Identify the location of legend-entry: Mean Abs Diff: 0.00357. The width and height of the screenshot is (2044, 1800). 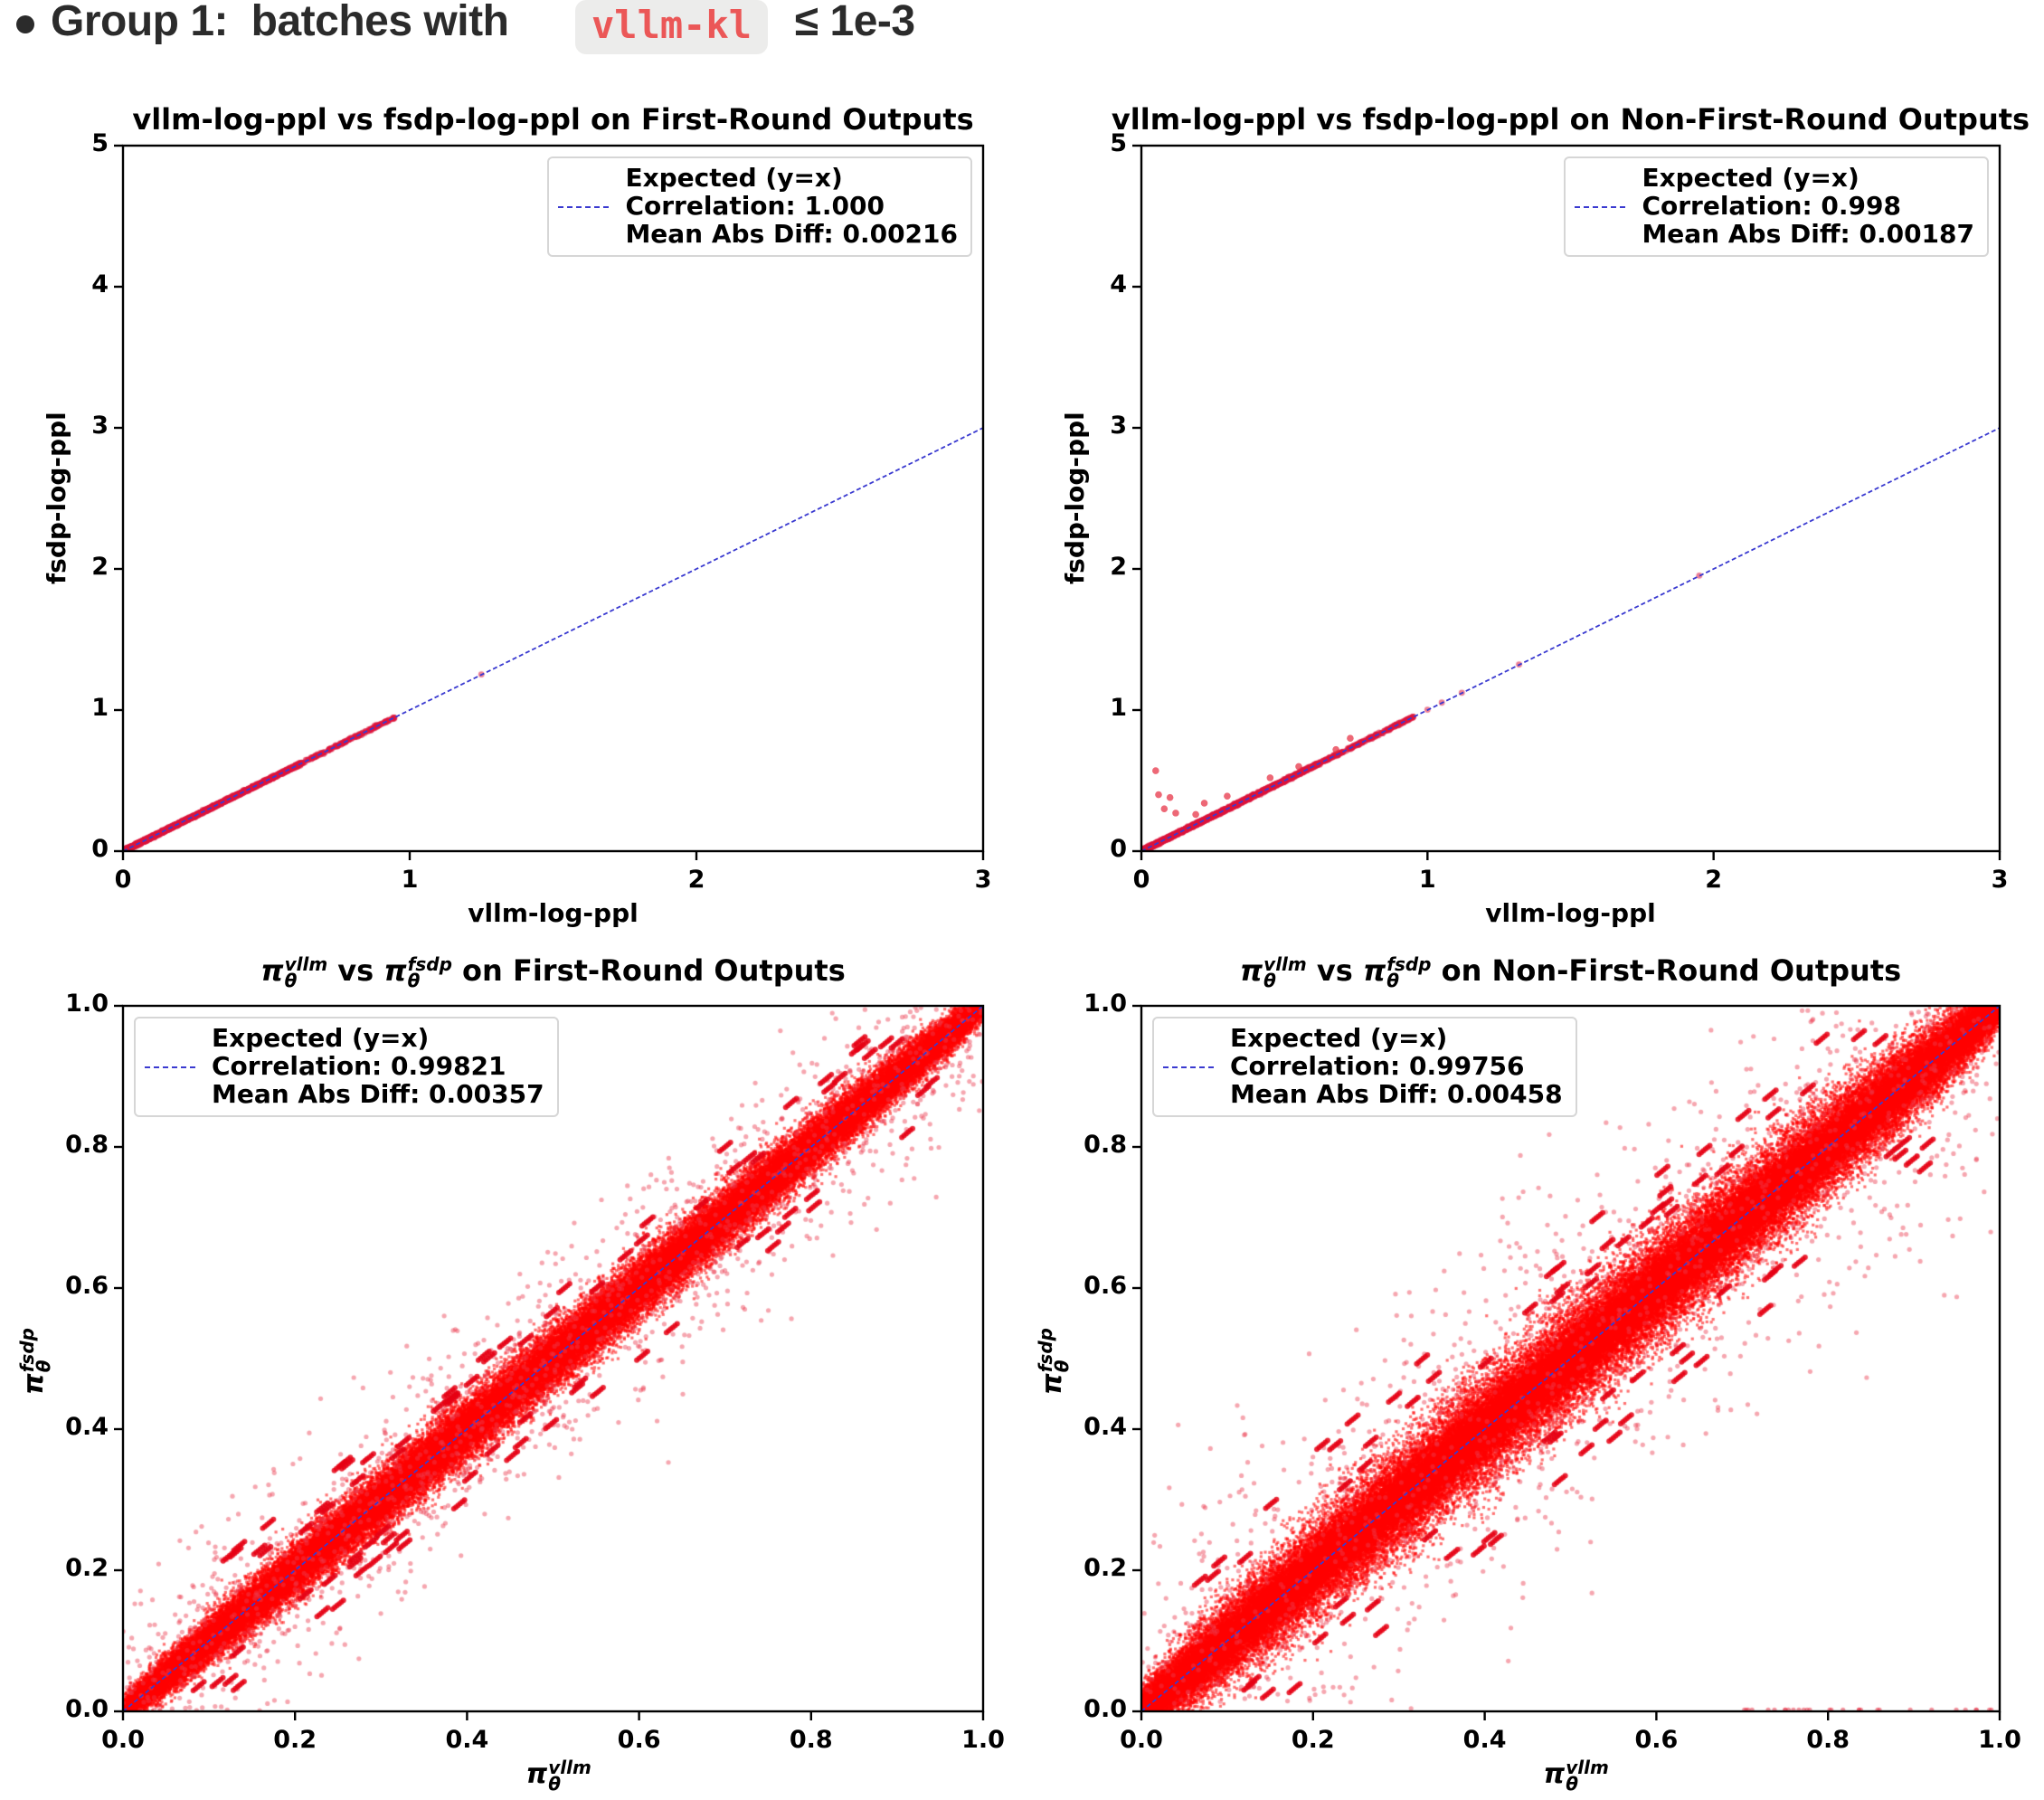
(378, 1094).